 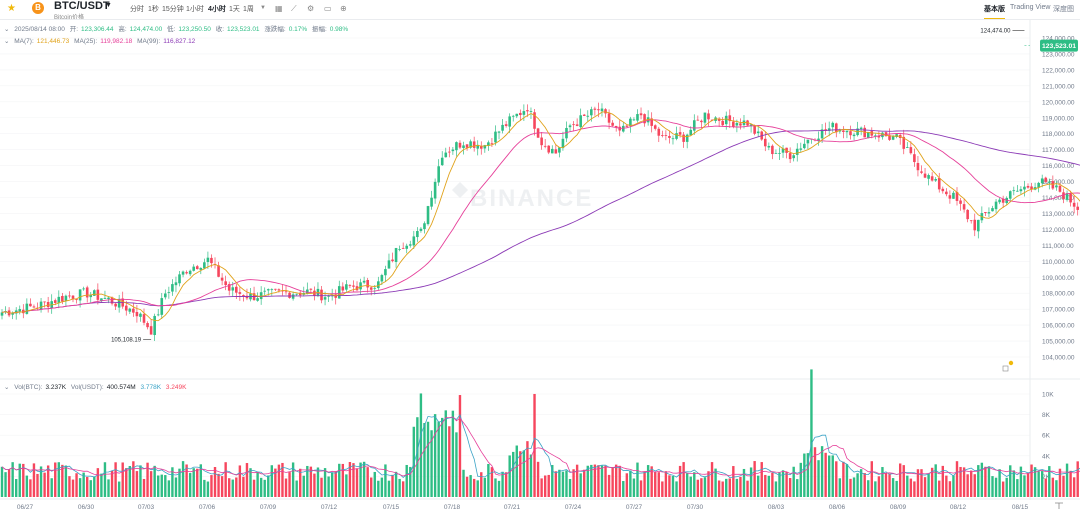 I want to click on price-tick-label: 110,000.00, so click(x=1058, y=262).